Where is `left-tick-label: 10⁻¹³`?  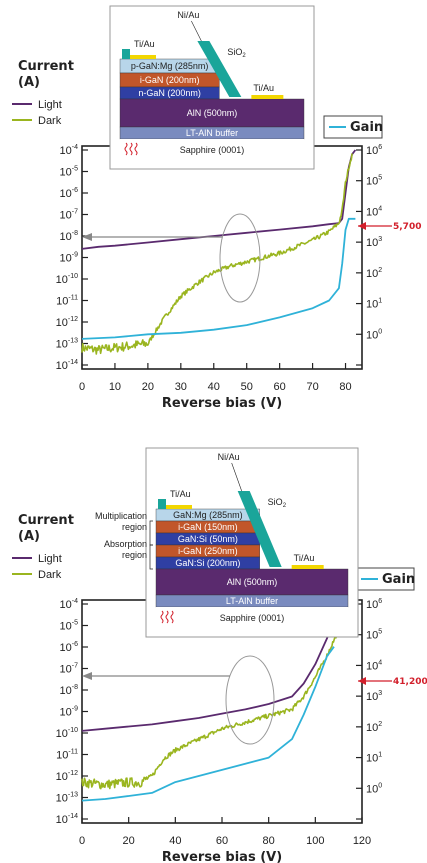
left-tick-label: 10⁻¹³ is located at coordinates (67, 344).